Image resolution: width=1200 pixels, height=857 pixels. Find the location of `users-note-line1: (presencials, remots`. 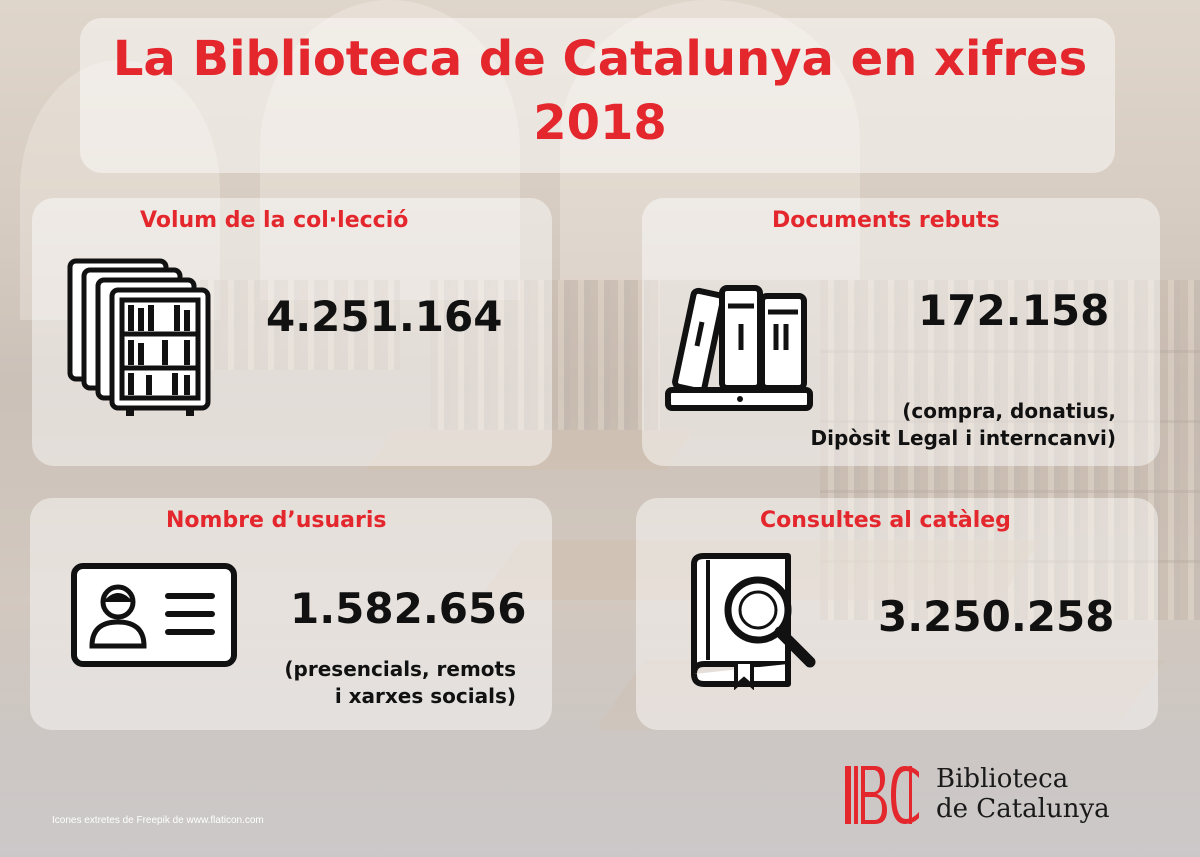

users-note-line1: (presencials, remots is located at coordinates (400, 669).